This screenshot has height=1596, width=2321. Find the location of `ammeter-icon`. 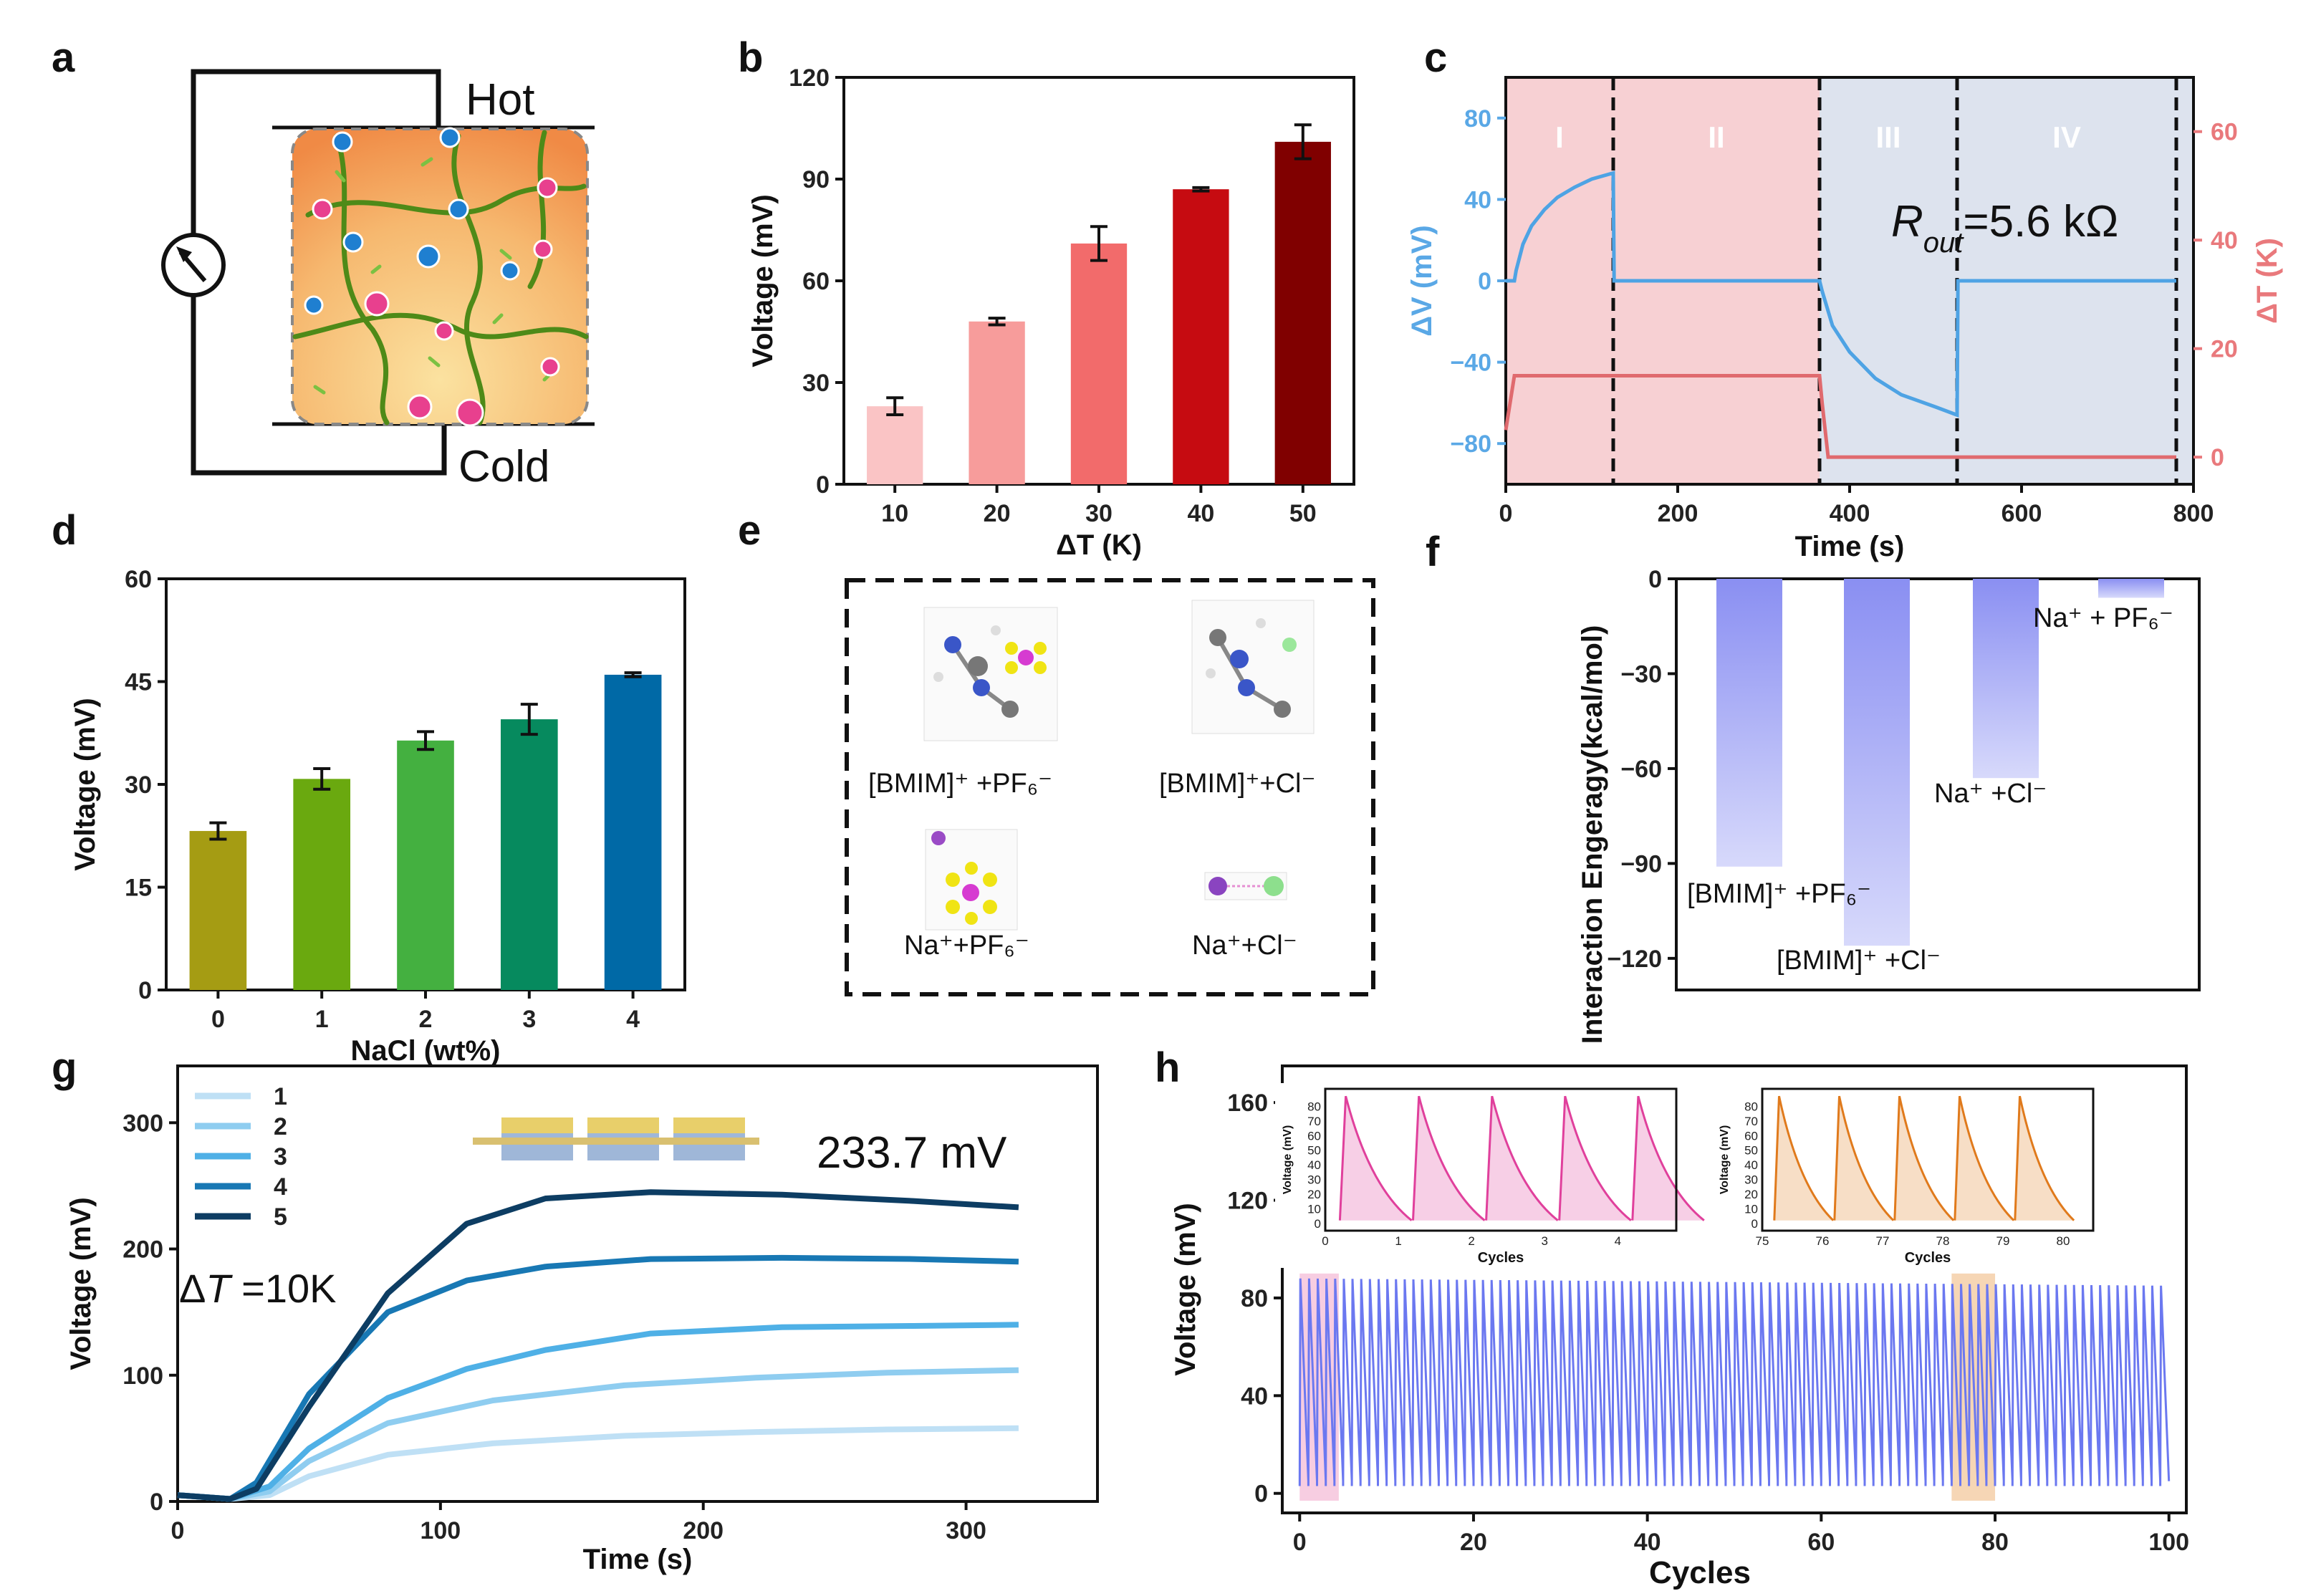

ammeter-icon is located at coordinates (193, 265).